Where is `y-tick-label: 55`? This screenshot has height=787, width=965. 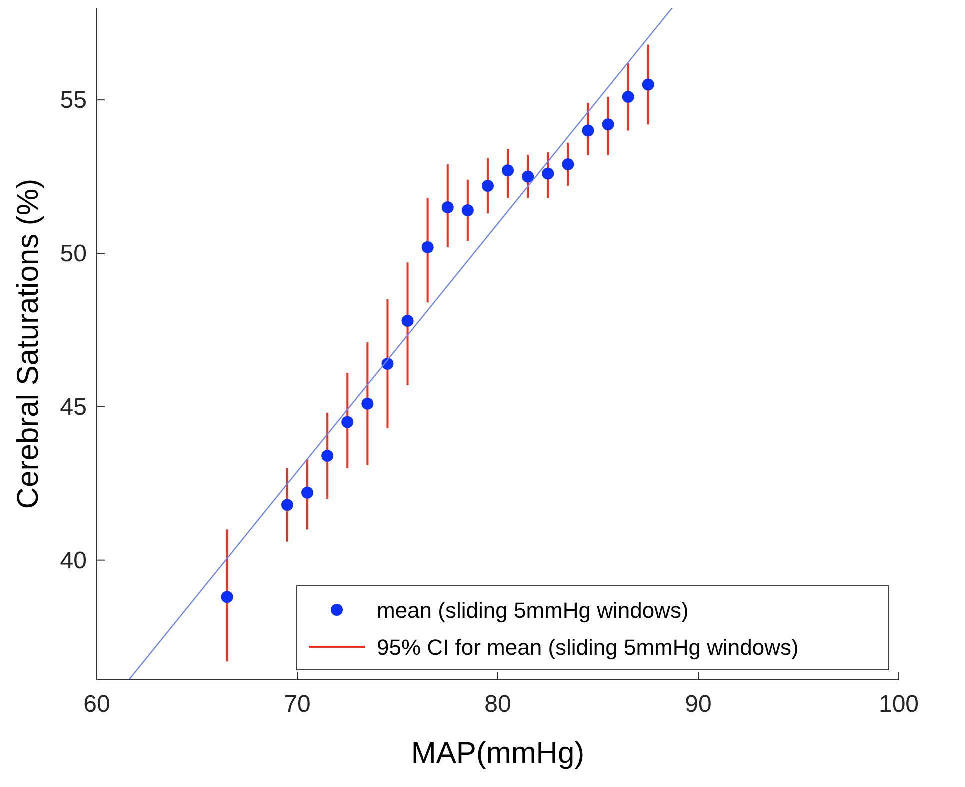
y-tick-label: 55 is located at coordinates (73, 100).